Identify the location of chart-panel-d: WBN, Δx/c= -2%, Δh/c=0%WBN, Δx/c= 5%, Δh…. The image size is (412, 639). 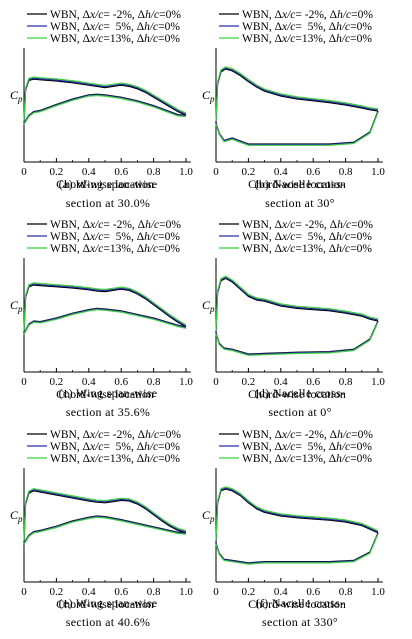
(293, 310).